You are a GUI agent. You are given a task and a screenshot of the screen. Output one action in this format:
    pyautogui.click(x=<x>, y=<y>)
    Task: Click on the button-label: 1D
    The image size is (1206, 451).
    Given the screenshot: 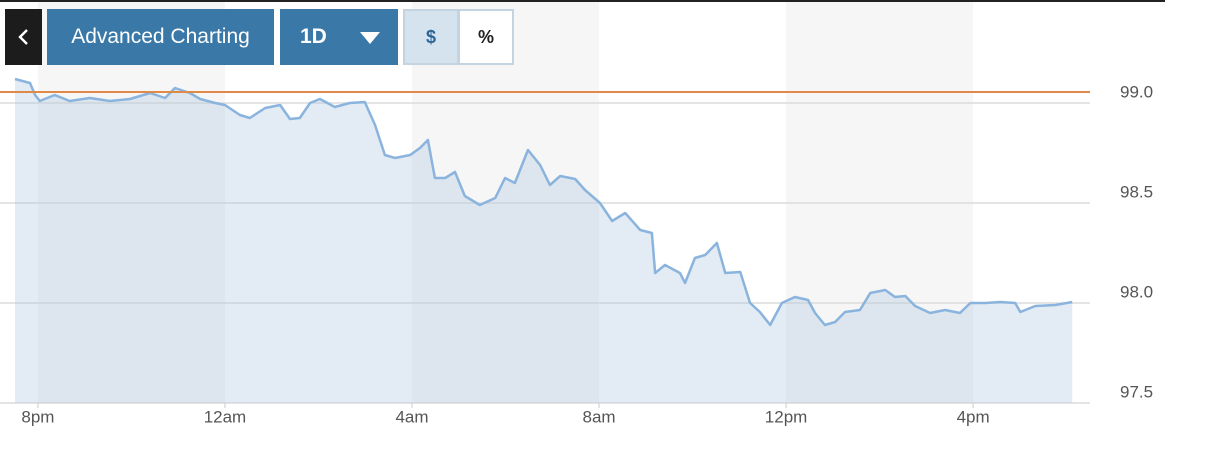 What is the action you would take?
    pyautogui.click(x=313, y=36)
    